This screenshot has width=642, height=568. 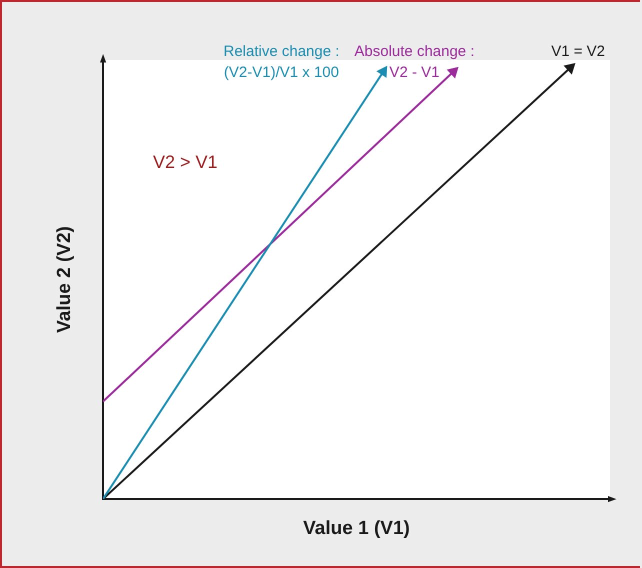 What do you see at coordinates (185, 162) in the screenshot?
I see `annotation: V2 > V1` at bounding box center [185, 162].